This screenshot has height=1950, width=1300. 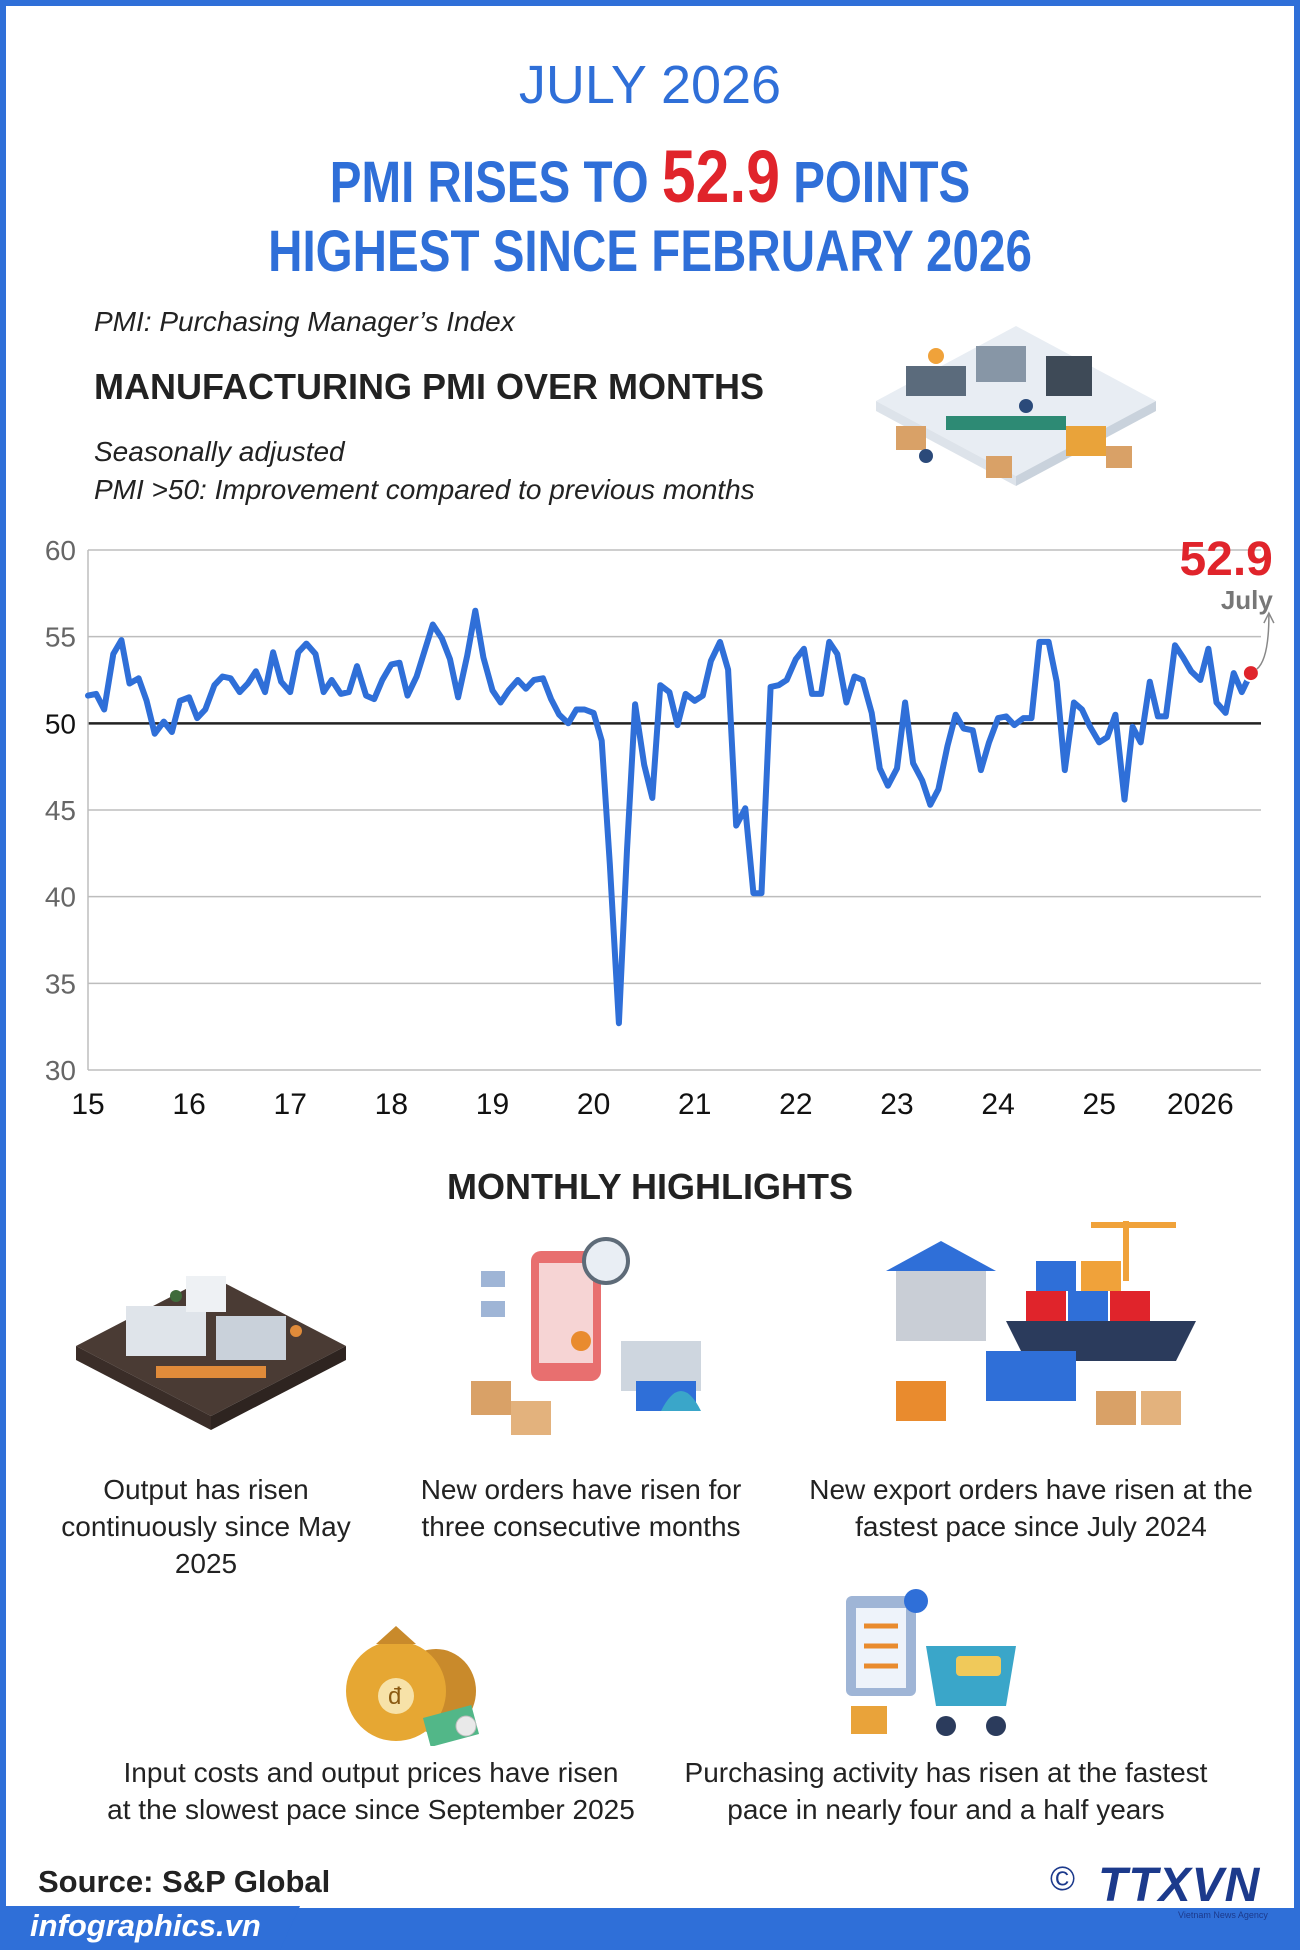 What do you see at coordinates (694, 1104) in the screenshot?
I see `x-tick-label: 21` at bounding box center [694, 1104].